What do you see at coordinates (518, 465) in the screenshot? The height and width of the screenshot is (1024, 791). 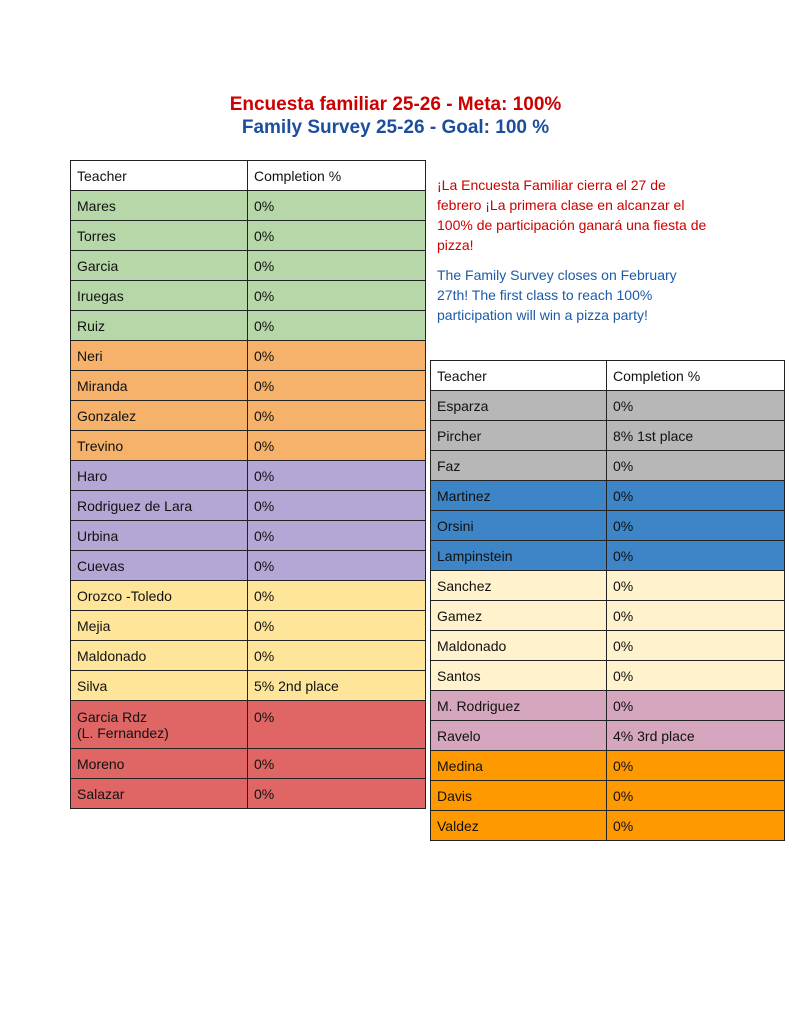 I see `teacher-cell: Faz` at bounding box center [518, 465].